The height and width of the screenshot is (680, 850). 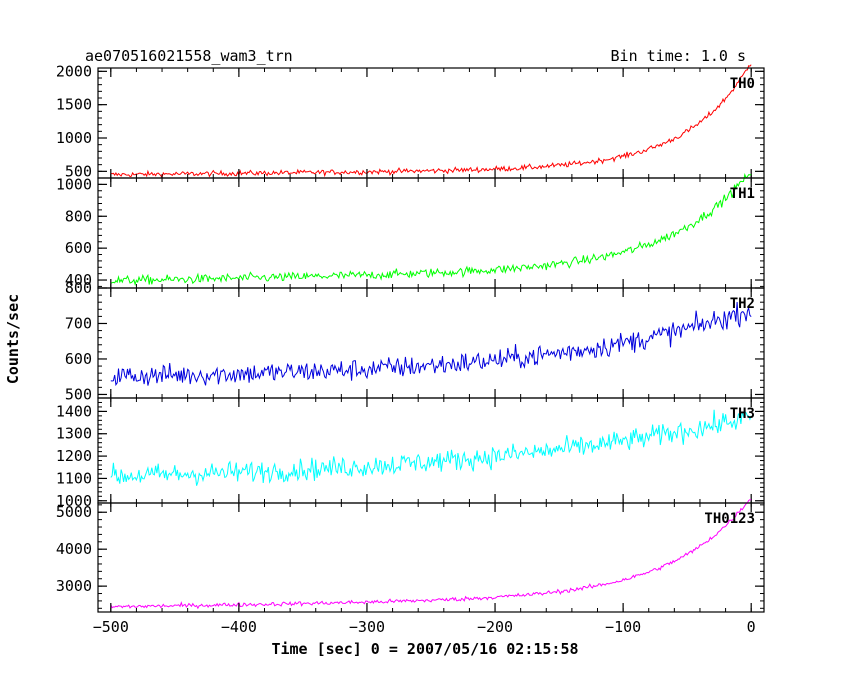 What do you see at coordinates (78, 280) in the screenshot?
I see `y-tick-label: 400` at bounding box center [78, 280].